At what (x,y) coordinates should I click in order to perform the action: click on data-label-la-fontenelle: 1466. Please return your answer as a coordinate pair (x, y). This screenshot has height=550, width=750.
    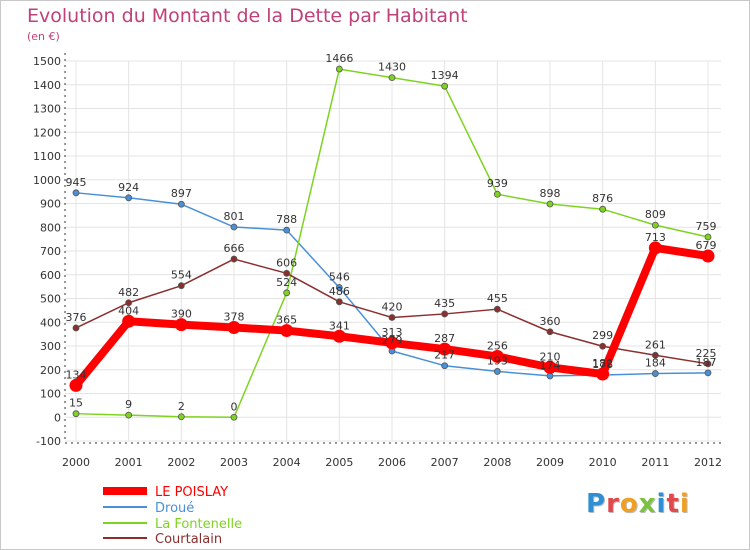
    Looking at the image, I should click on (339, 58).